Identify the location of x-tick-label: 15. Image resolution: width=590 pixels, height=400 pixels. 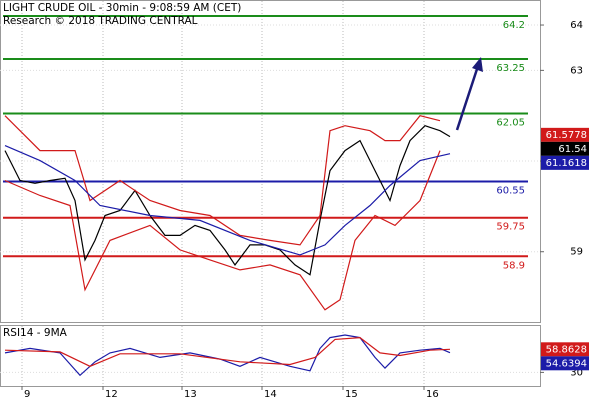
(351, 394).